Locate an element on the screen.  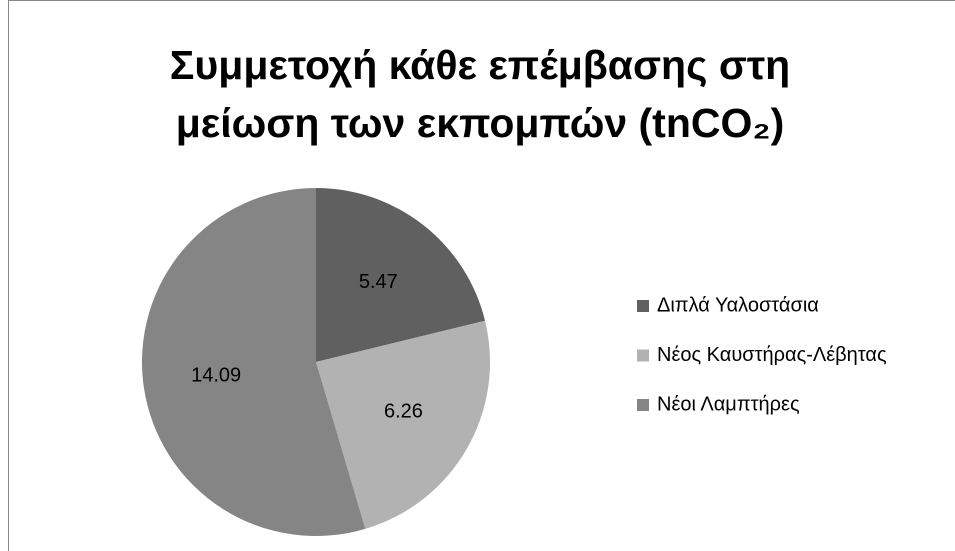
legend-label: Νέοι Λαμπτήρες is located at coordinates (728, 404).